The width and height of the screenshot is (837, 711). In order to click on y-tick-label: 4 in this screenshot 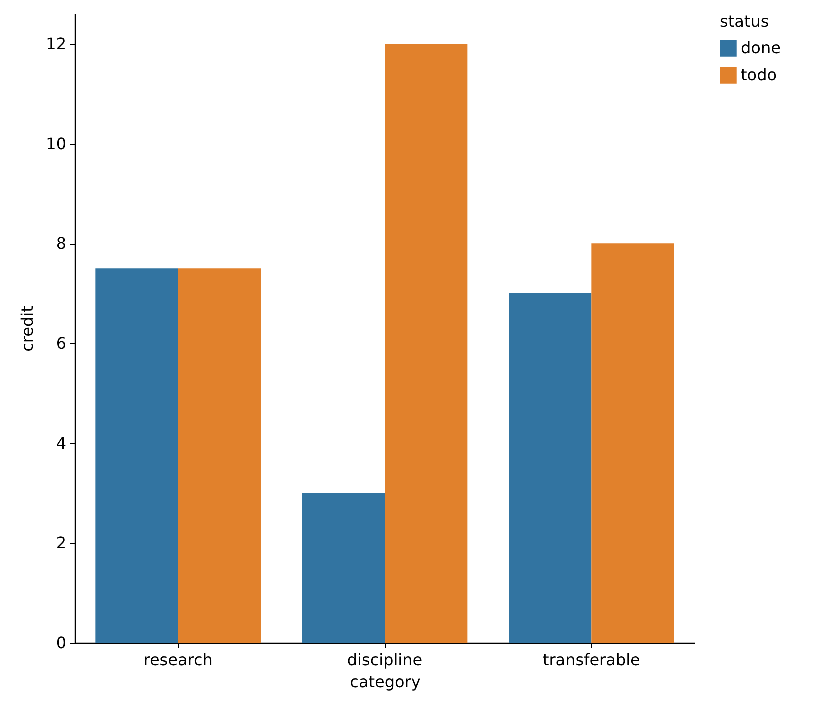, I will do `click(61, 443)`.